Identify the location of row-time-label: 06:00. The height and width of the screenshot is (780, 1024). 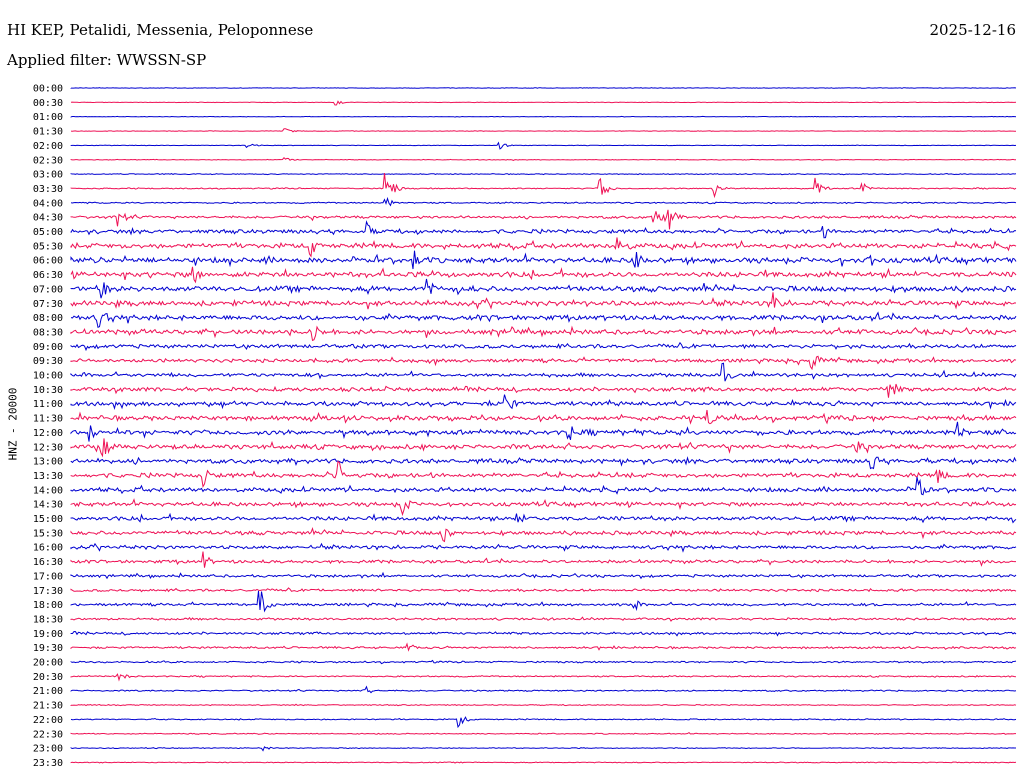
(48, 261).